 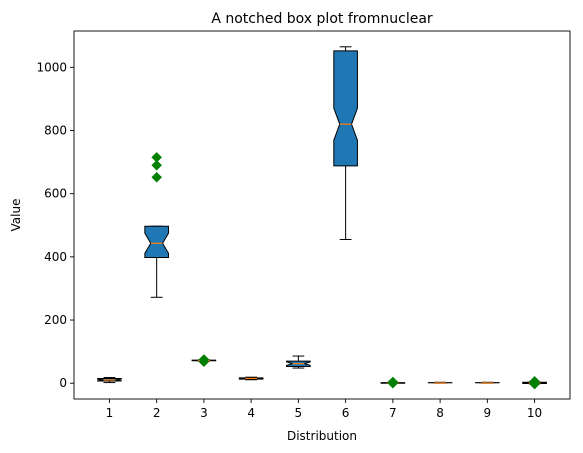 What do you see at coordinates (299, 413) in the screenshot?
I see `x-tick-label: 5` at bounding box center [299, 413].